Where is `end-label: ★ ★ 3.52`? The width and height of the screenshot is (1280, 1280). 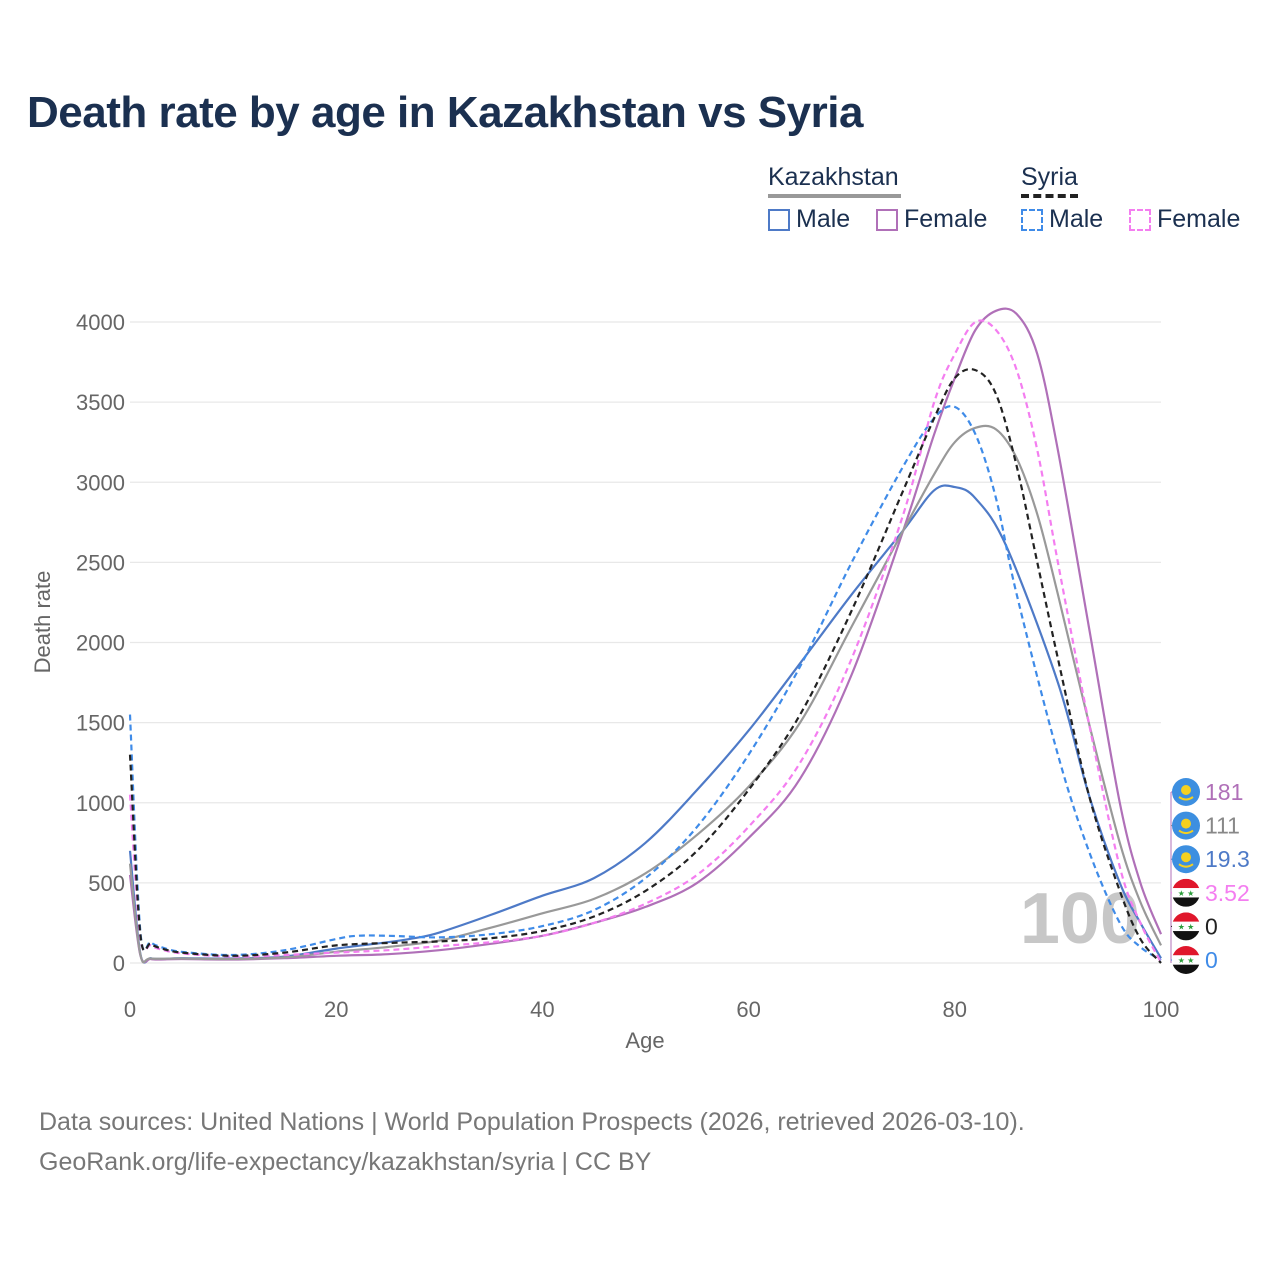
end-label: ★ ★ 3.52 is located at coordinates (1210, 892).